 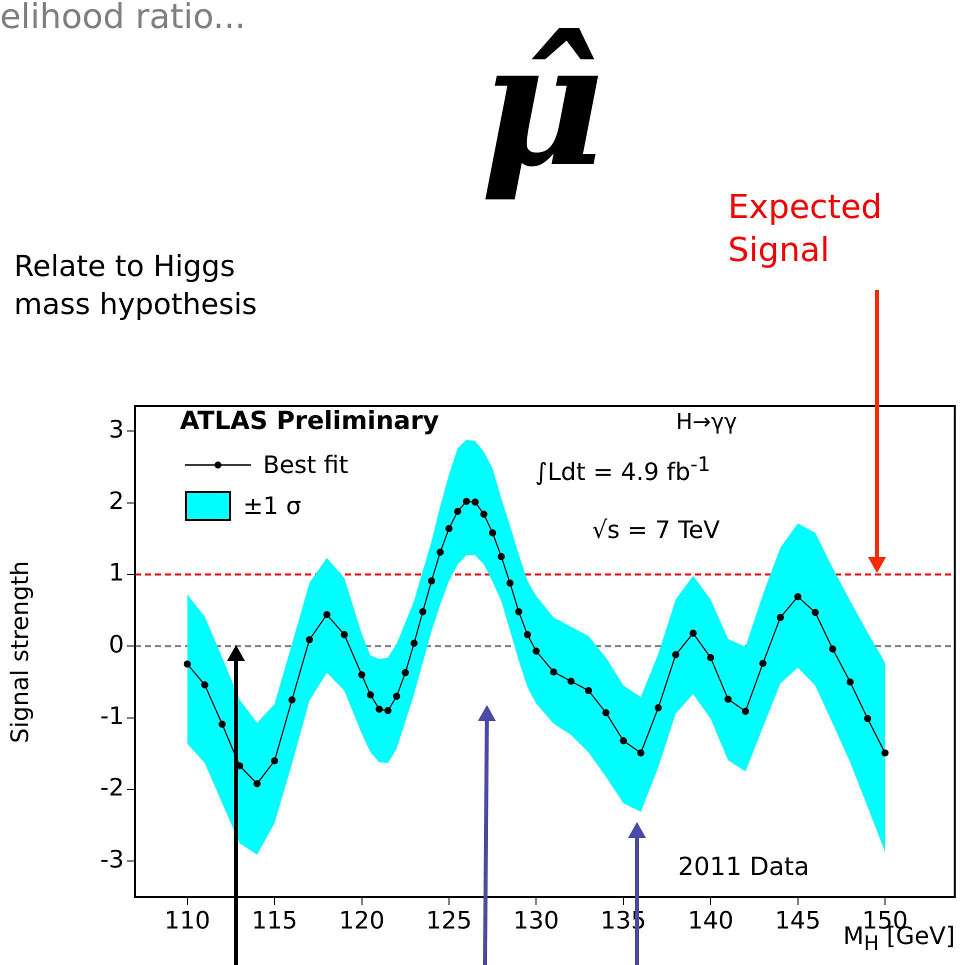 I want to click on legend-label: Best fit, so click(x=305, y=465).